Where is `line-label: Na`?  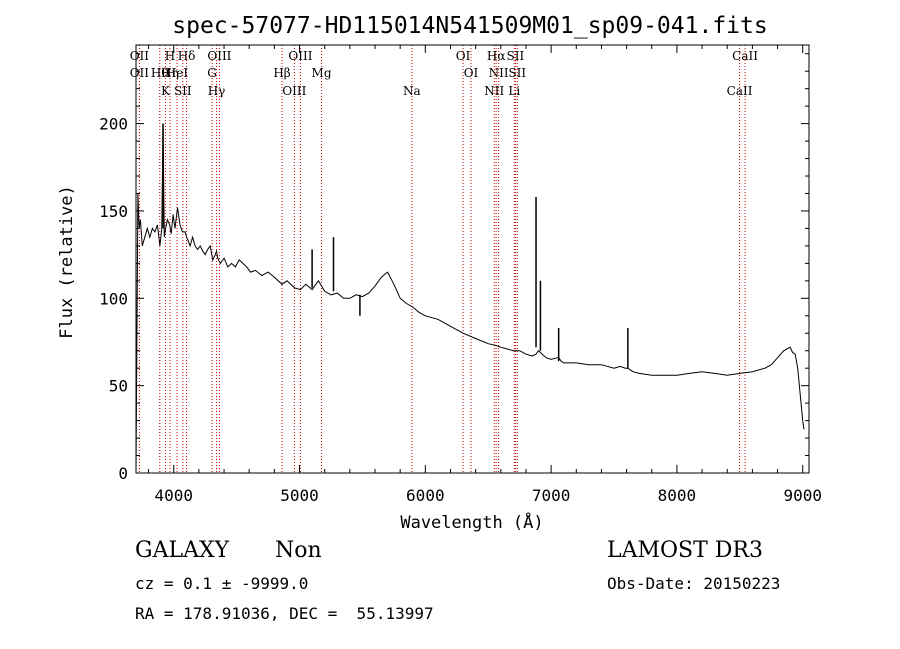
line-label: Na is located at coordinates (412, 91).